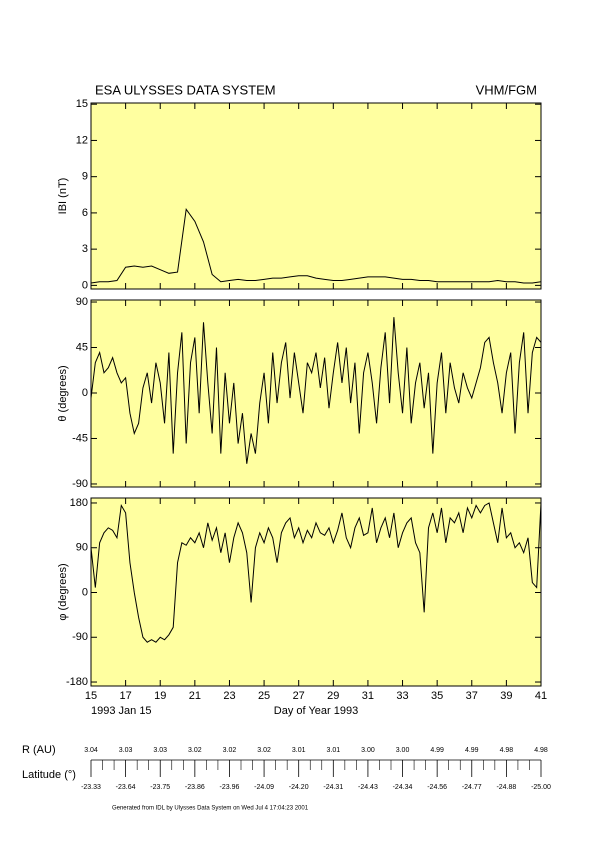 The image size is (595, 842). Describe the element at coordinates (472, 787) in the screenshot. I see `latitude-value: -24.77` at that location.